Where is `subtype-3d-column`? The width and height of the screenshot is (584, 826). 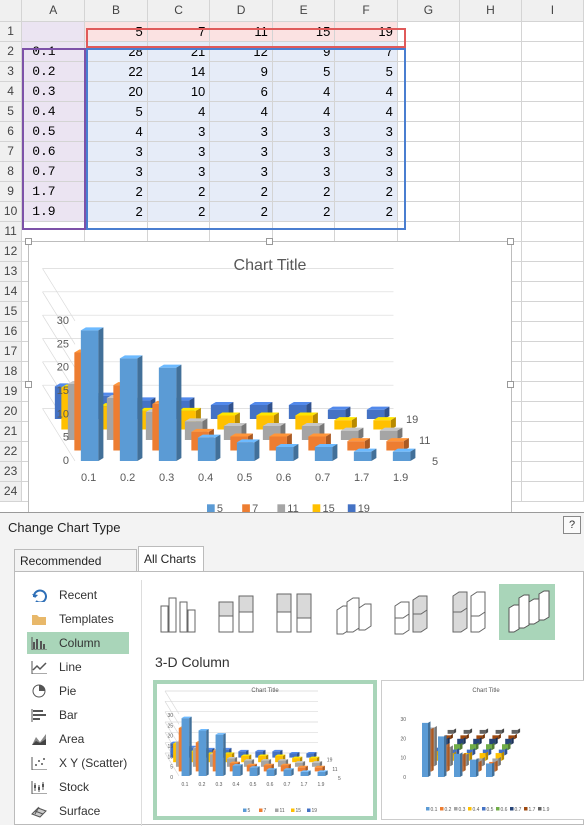 subtype-3d-column is located at coordinates (527, 612).